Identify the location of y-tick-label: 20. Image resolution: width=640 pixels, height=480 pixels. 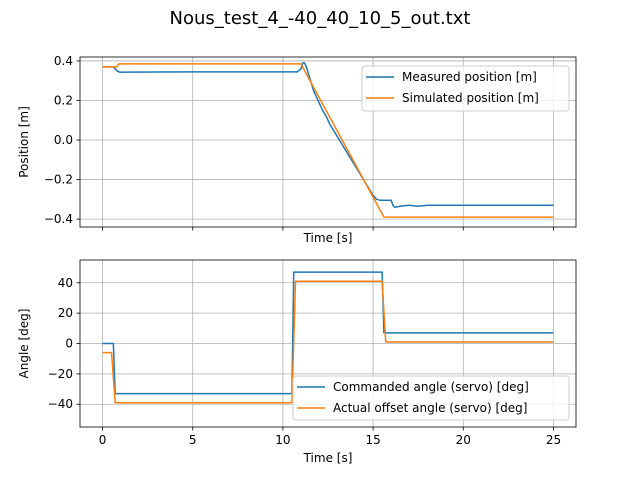
(65, 313).